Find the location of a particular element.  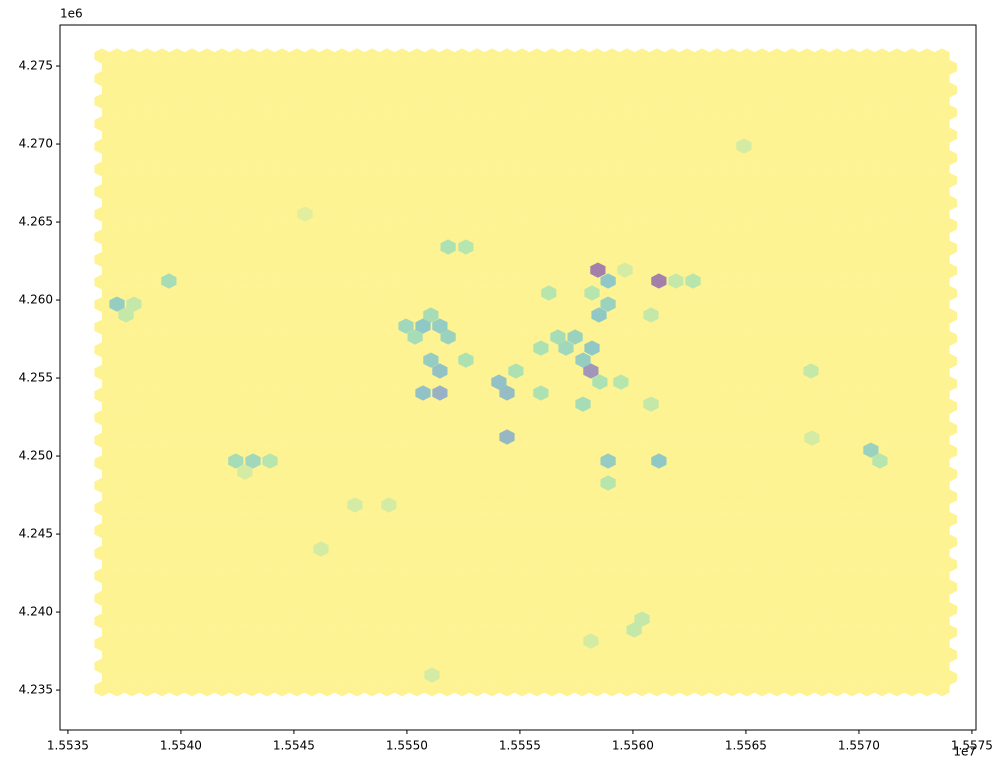

y-tick-label: 4.250 is located at coordinates (36, 456).